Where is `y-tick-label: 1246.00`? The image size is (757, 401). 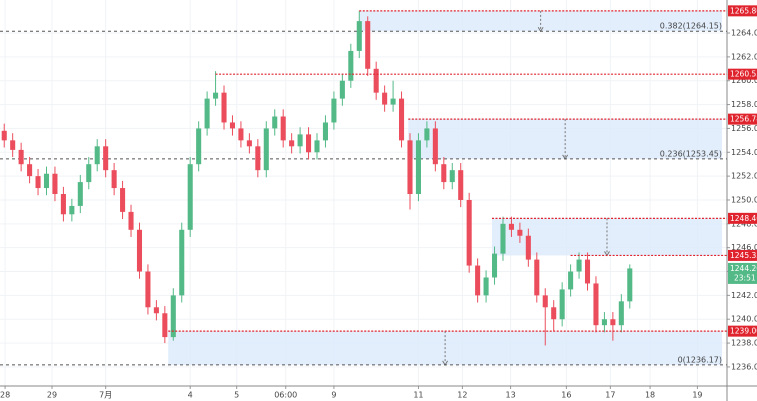
y-tick-label: 1246.00 is located at coordinates (744, 247).